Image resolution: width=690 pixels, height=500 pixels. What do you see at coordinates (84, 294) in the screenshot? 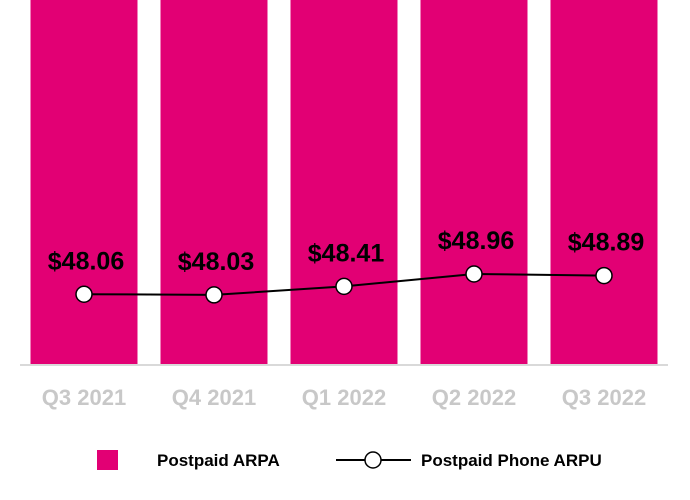
I see `line-point-q3-2021` at bounding box center [84, 294].